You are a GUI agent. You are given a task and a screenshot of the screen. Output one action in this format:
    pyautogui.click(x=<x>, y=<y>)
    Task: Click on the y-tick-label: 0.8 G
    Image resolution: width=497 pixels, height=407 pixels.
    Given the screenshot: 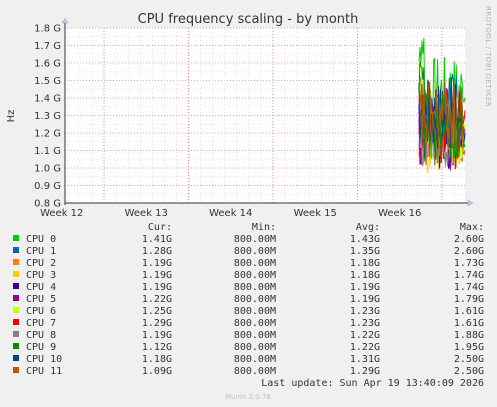 What is the action you would take?
    pyautogui.click(x=47, y=204)
    